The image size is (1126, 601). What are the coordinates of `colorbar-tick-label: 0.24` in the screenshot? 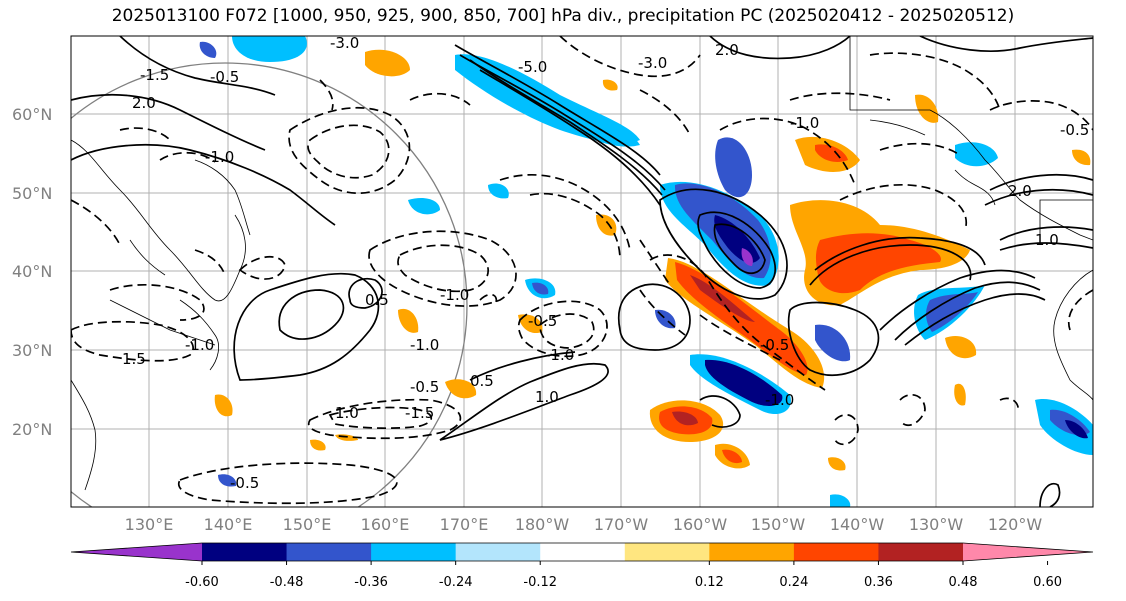 It's located at (793, 582).